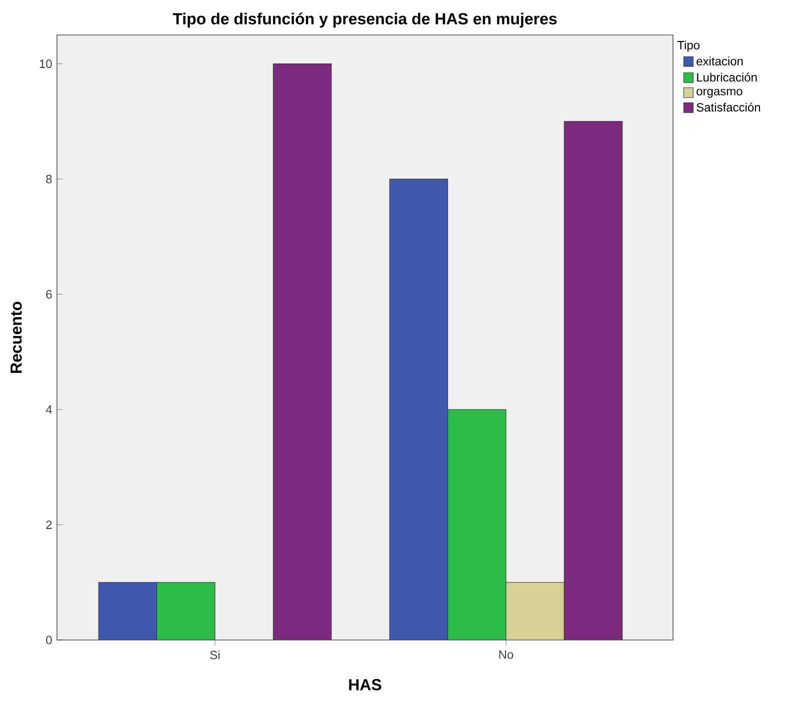 Image resolution: width=796 pixels, height=711 pixels. Describe the element at coordinates (49, 294) in the screenshot. I see `y-tick-label: 6` at that location.